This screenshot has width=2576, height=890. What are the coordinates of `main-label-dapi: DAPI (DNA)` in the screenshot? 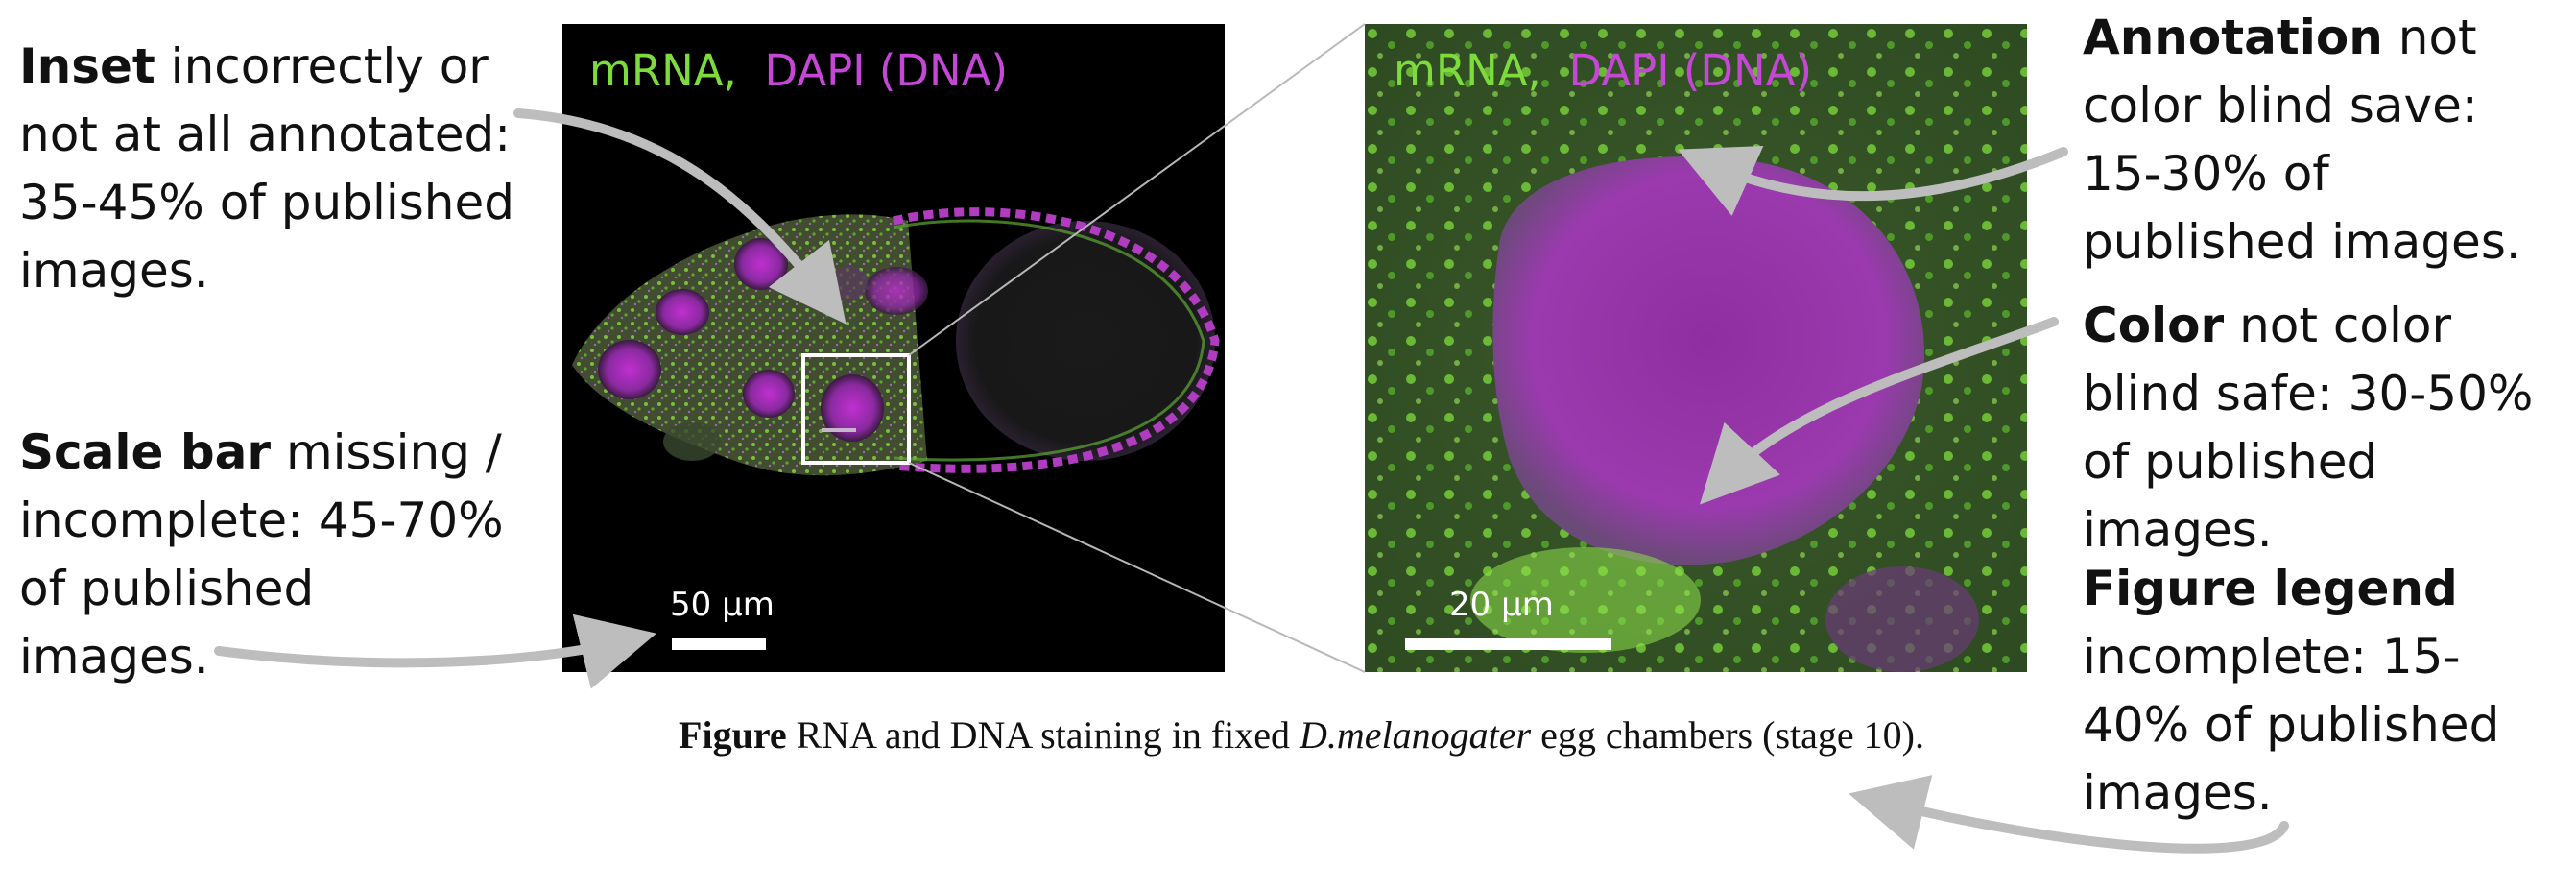 It's located at (886, 70).